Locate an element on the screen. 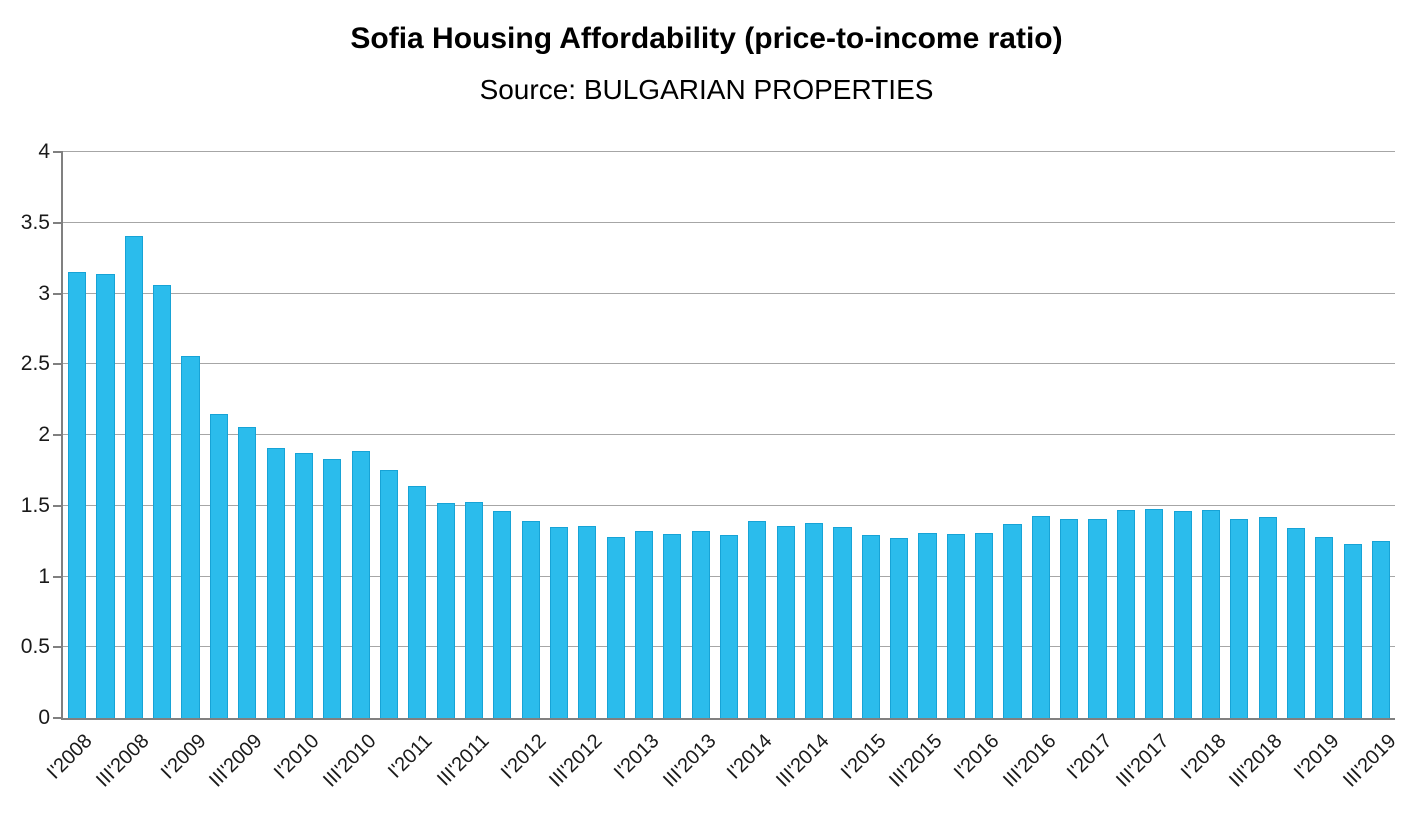  chart-subtitle: Source: BULGARIAN PROPERTIES is located at coordinates (706, 89).